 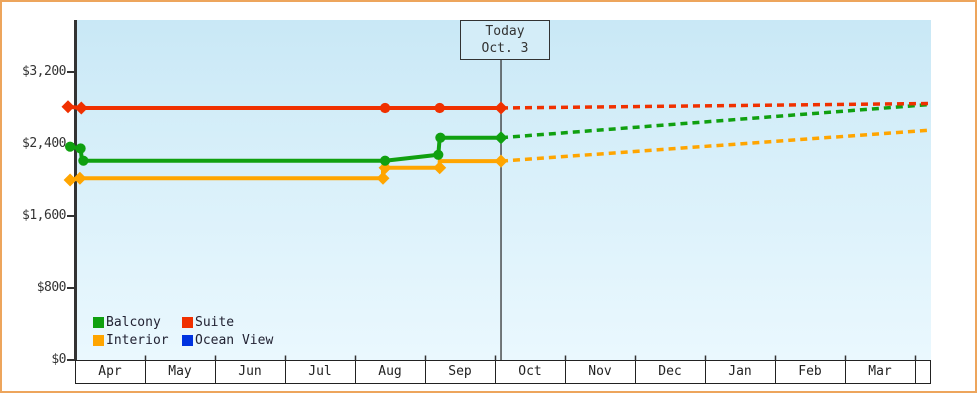 I want to click on month-cell-apr: Apr, so click(x=110, y=371).